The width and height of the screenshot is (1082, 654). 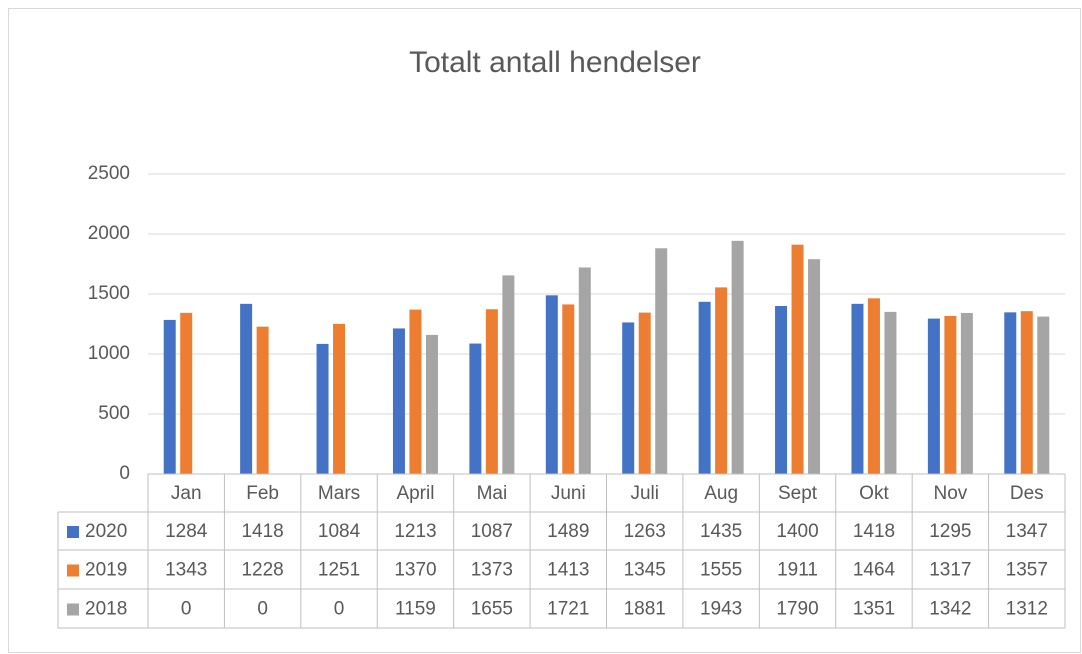 I want to click on x-tick-label: April, so click(x=415, y=493).